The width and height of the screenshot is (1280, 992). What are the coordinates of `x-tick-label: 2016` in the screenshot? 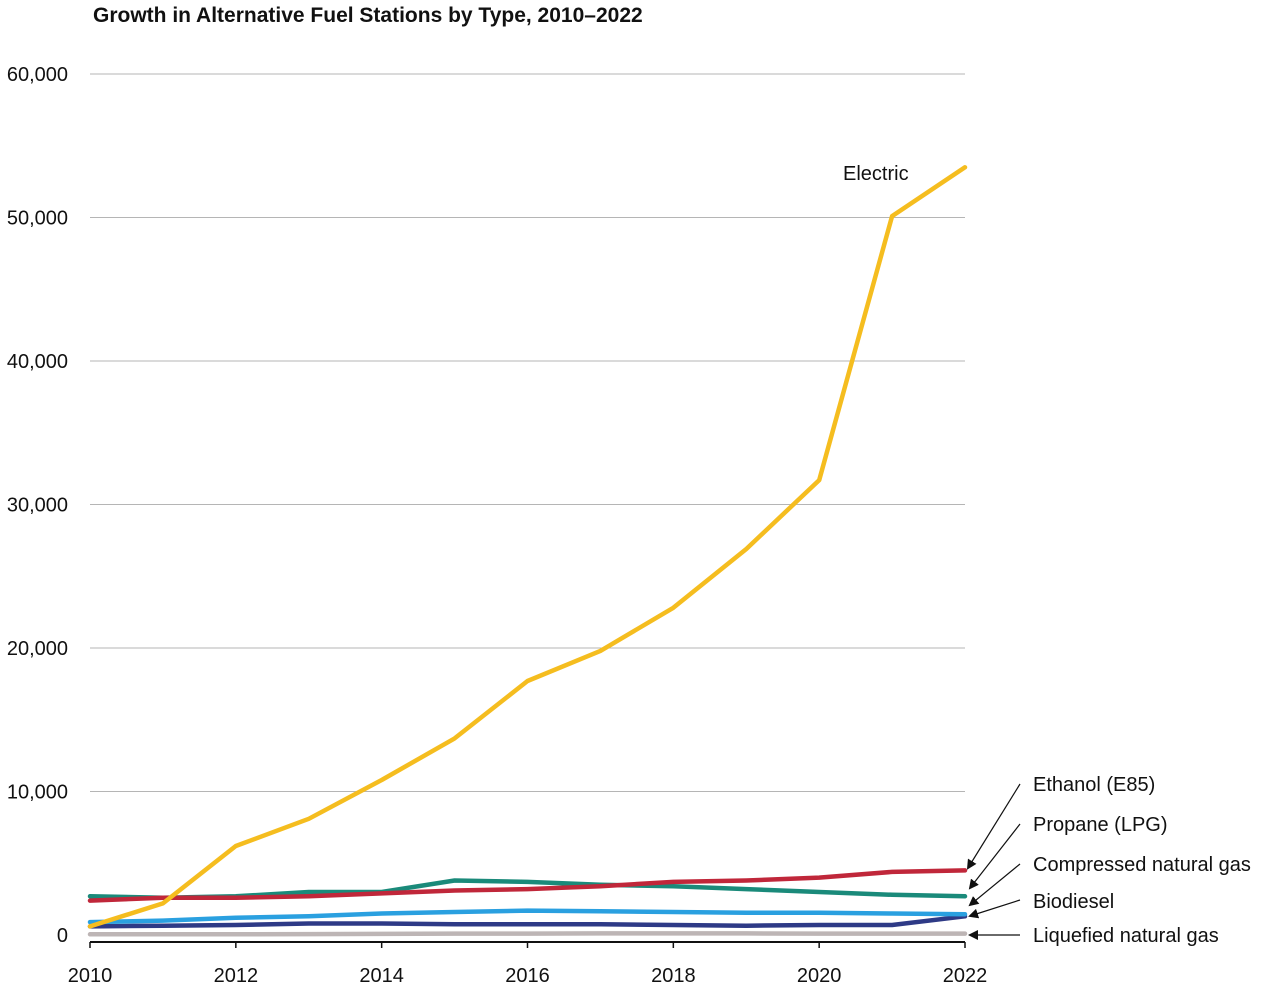 It's located at (527, 976).